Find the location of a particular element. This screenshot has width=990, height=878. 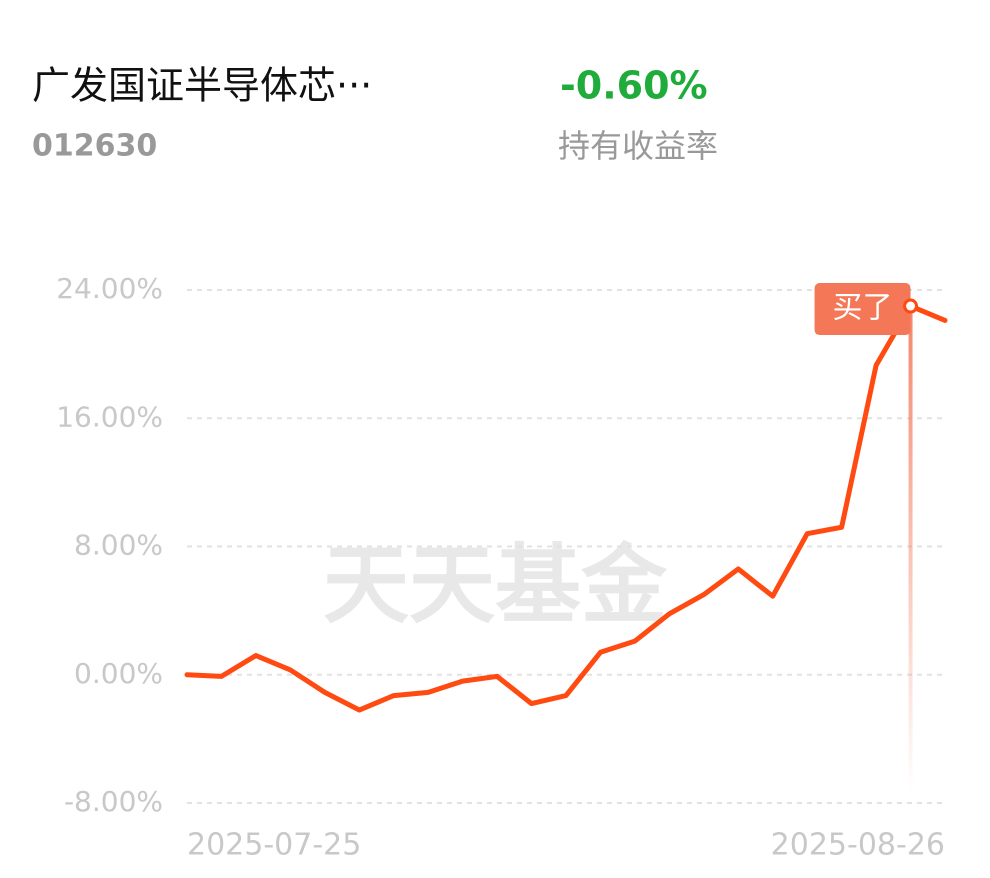

y-tick-label: 24.00% is located at coordinates (109, 288).